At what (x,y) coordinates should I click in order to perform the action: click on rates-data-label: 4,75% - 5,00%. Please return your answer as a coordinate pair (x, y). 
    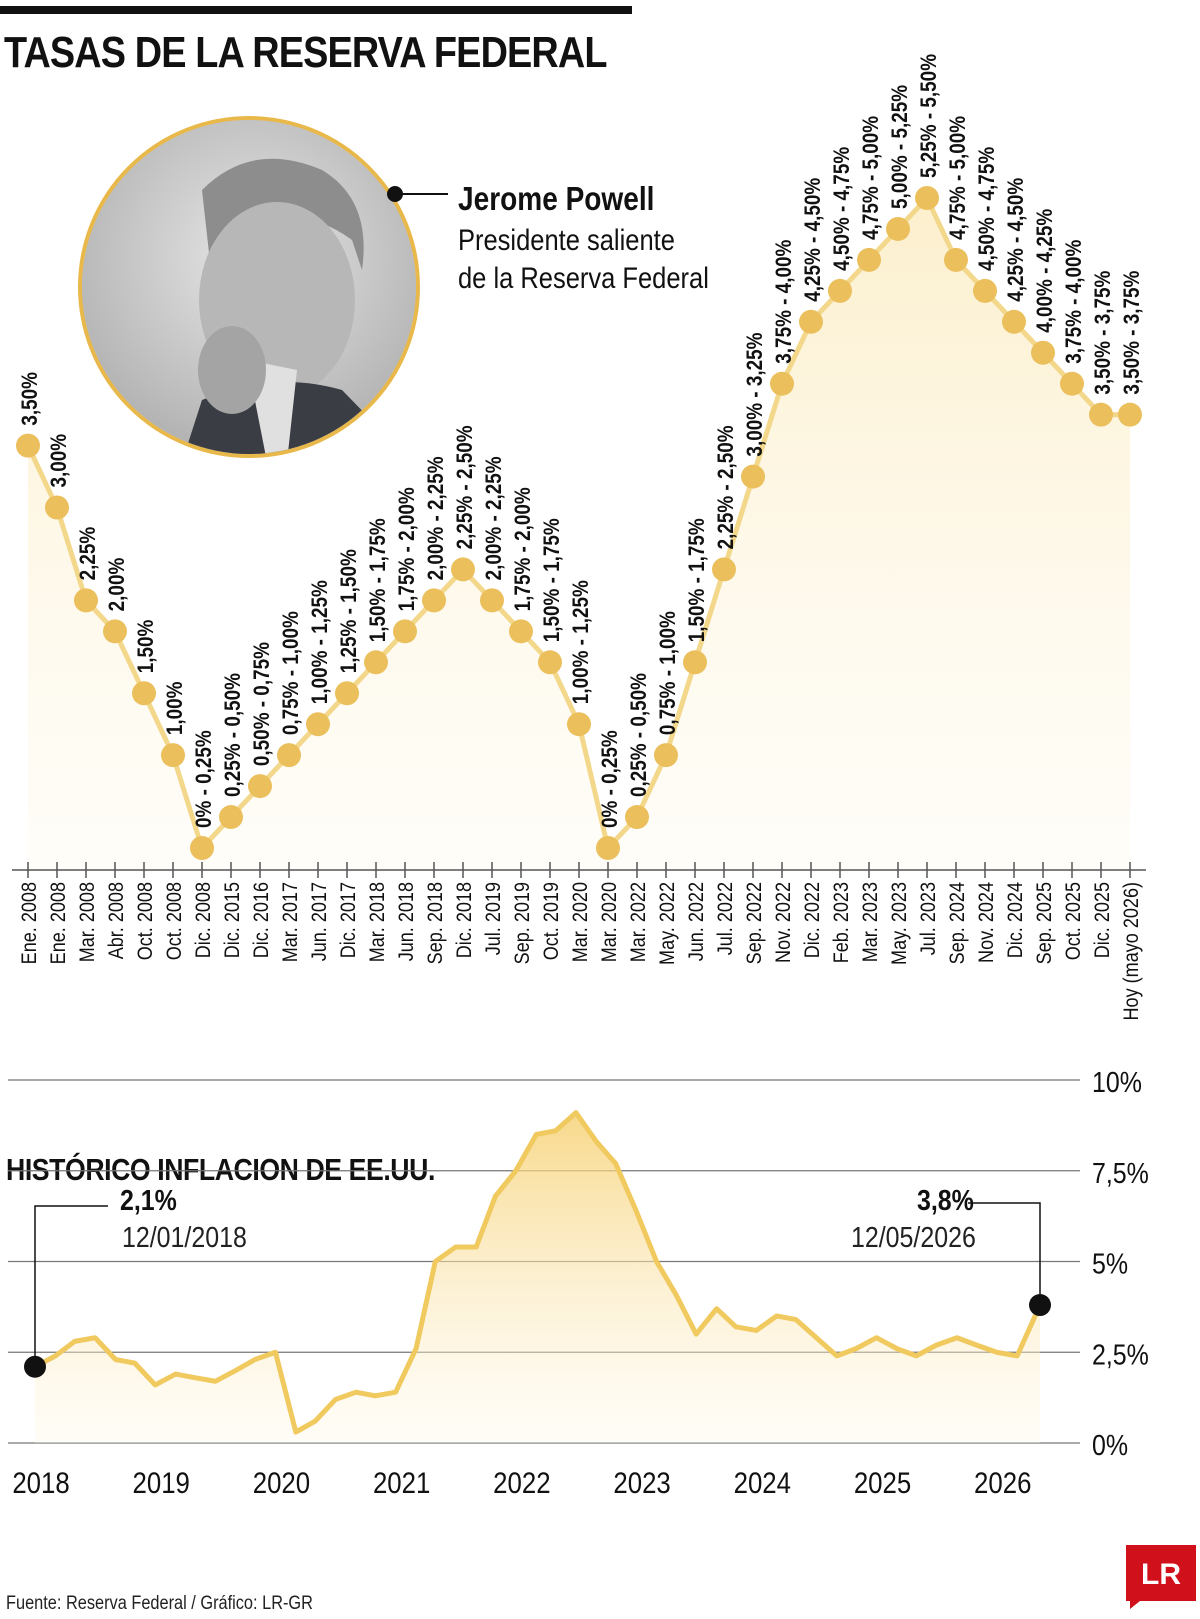
    Looking at the image, I should click on (871, 178).